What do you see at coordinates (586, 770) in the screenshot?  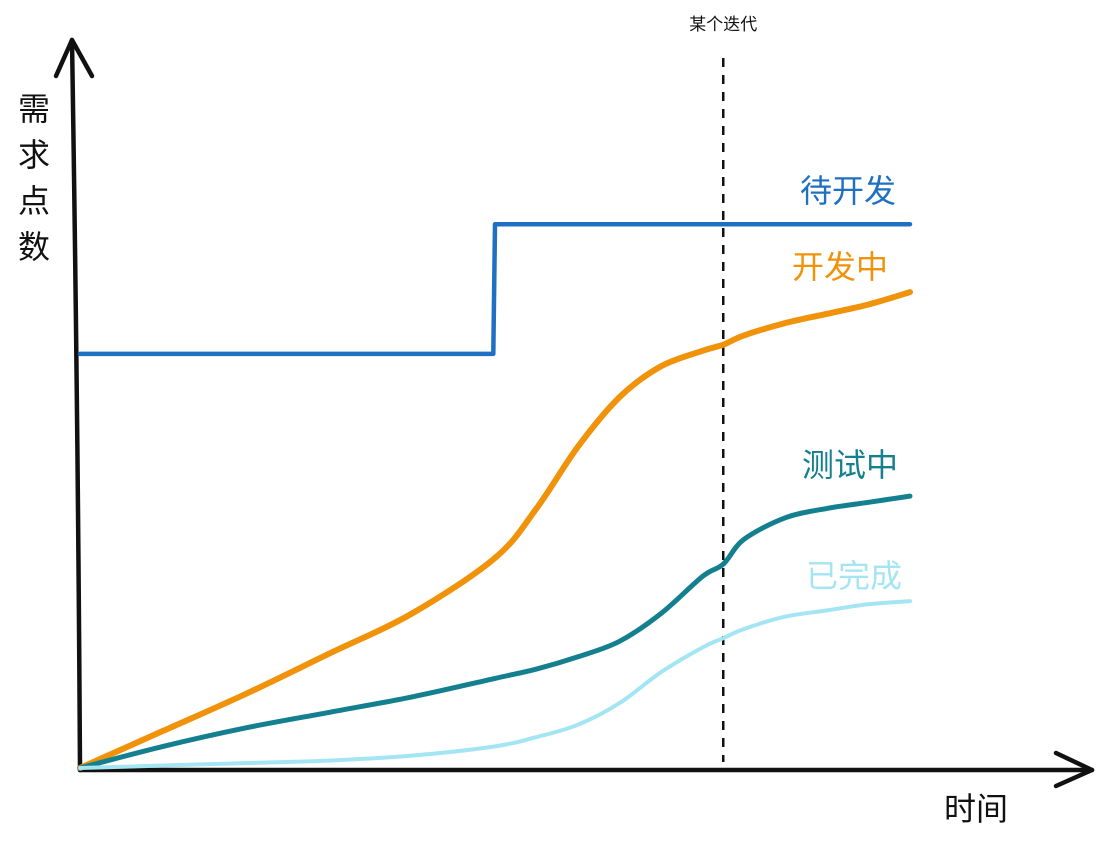 I see `x-axis` at bounding box center [586, 770].